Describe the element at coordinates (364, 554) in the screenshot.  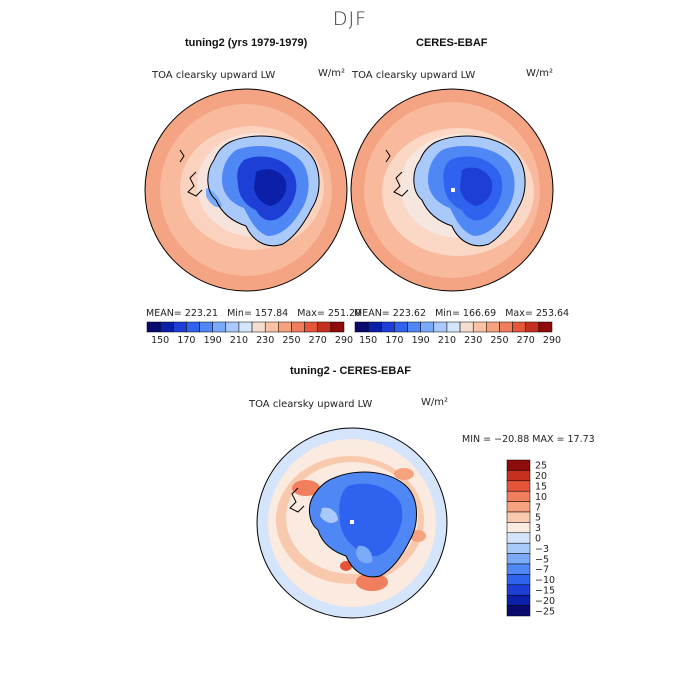
I see `diff-map-ross-area` at that location.